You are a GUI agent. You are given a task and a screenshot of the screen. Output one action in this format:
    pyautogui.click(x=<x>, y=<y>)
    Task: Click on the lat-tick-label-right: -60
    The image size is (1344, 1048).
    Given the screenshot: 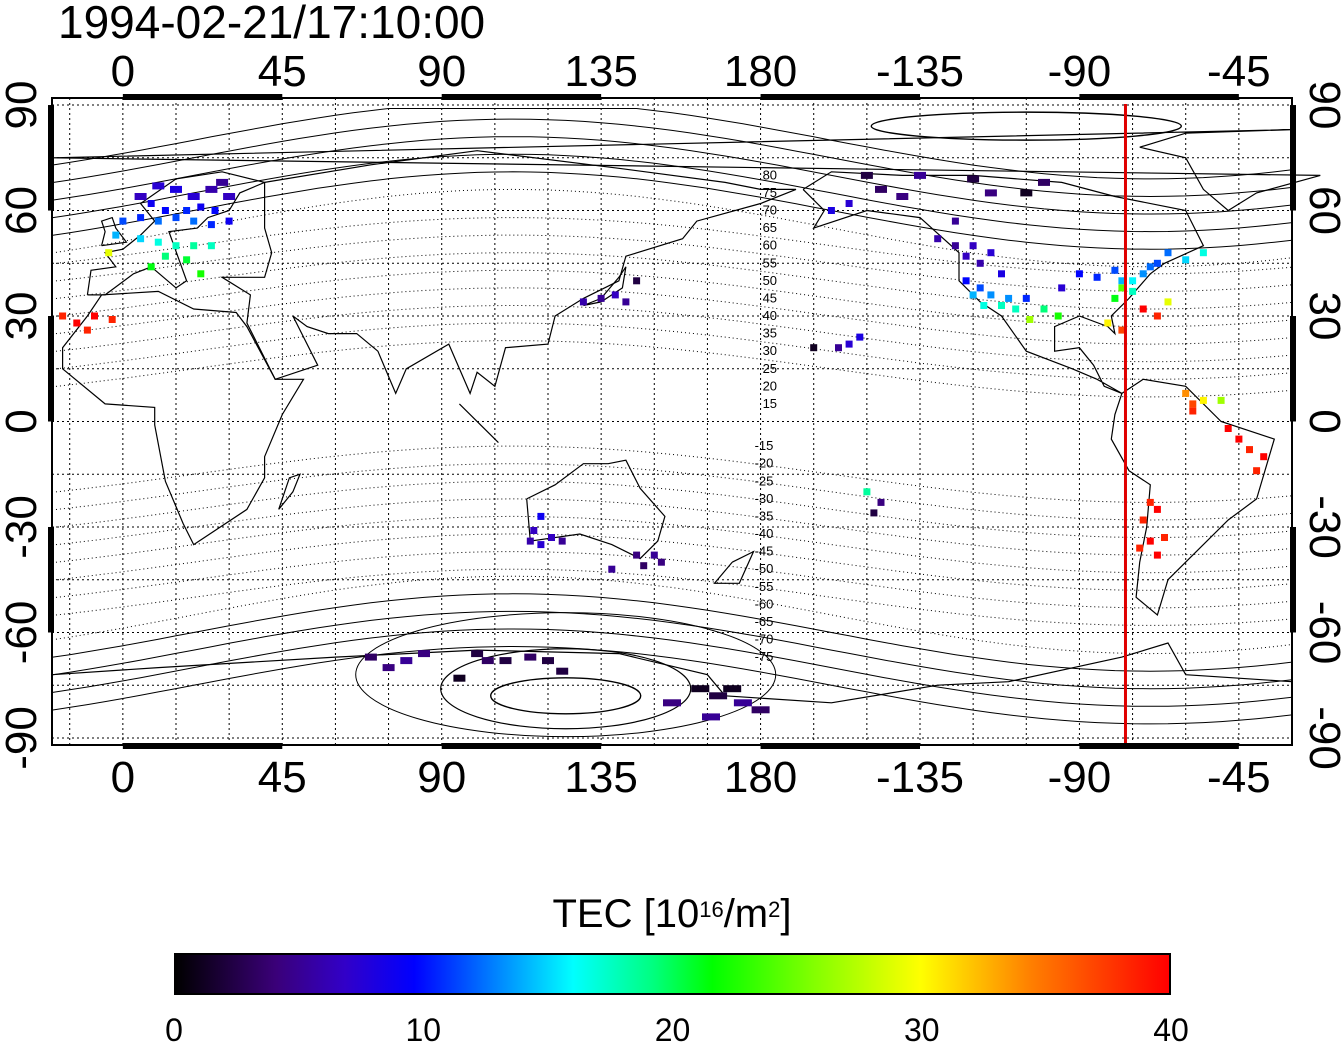 What is the action you would take?
    pyautogui.click(x=1322, y=633)
    